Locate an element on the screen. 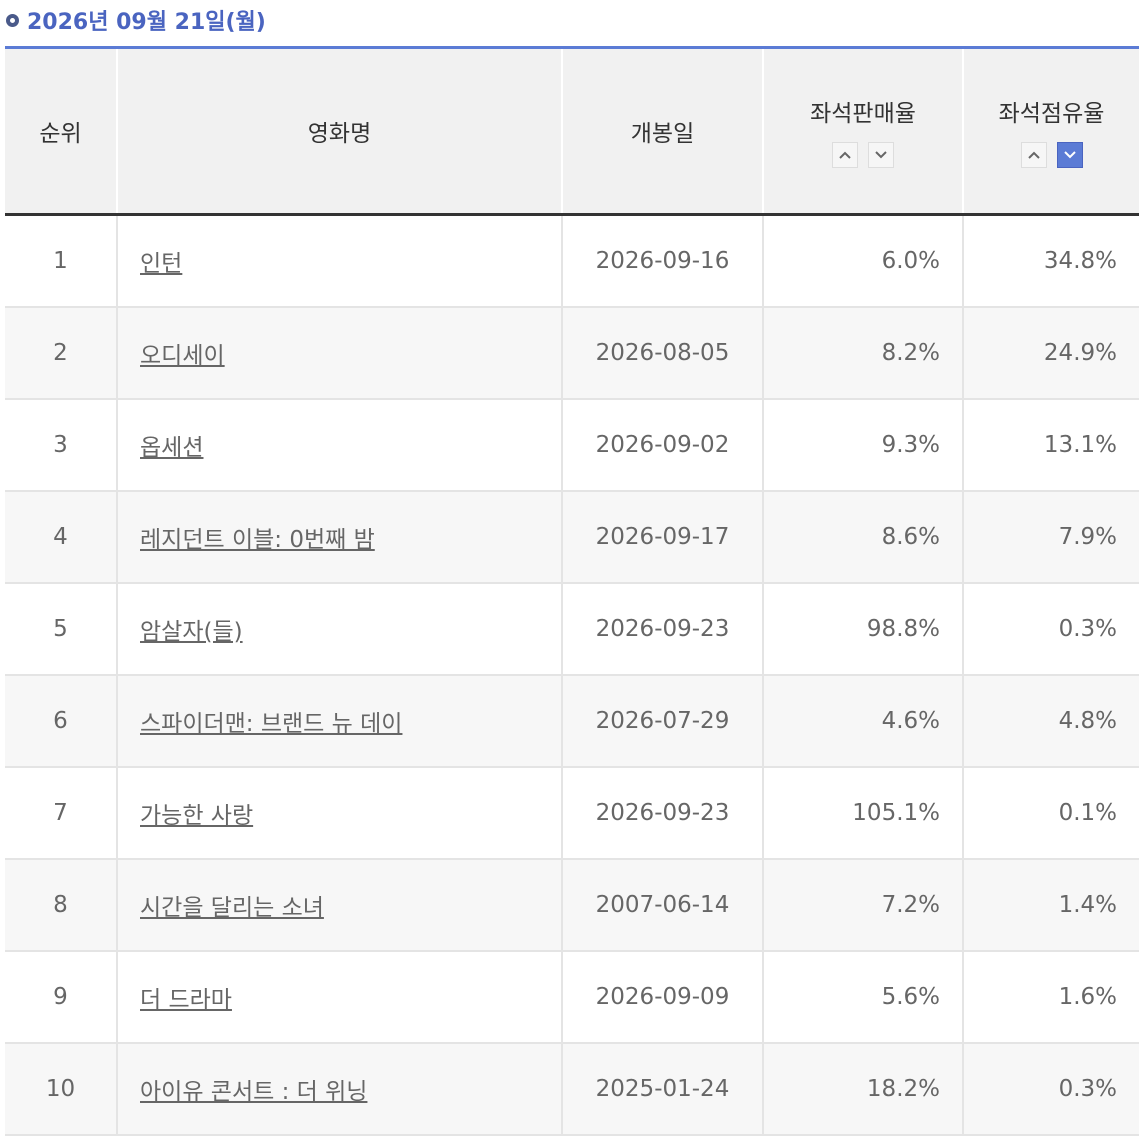  cell-text: 34.8% is located at coordinates (1080, 261).